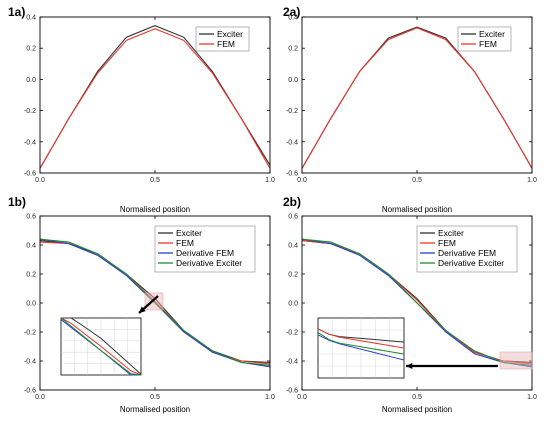 This screenshot has height=428, width=550. I want to click on panel-label: 2b), so click(292, 202).